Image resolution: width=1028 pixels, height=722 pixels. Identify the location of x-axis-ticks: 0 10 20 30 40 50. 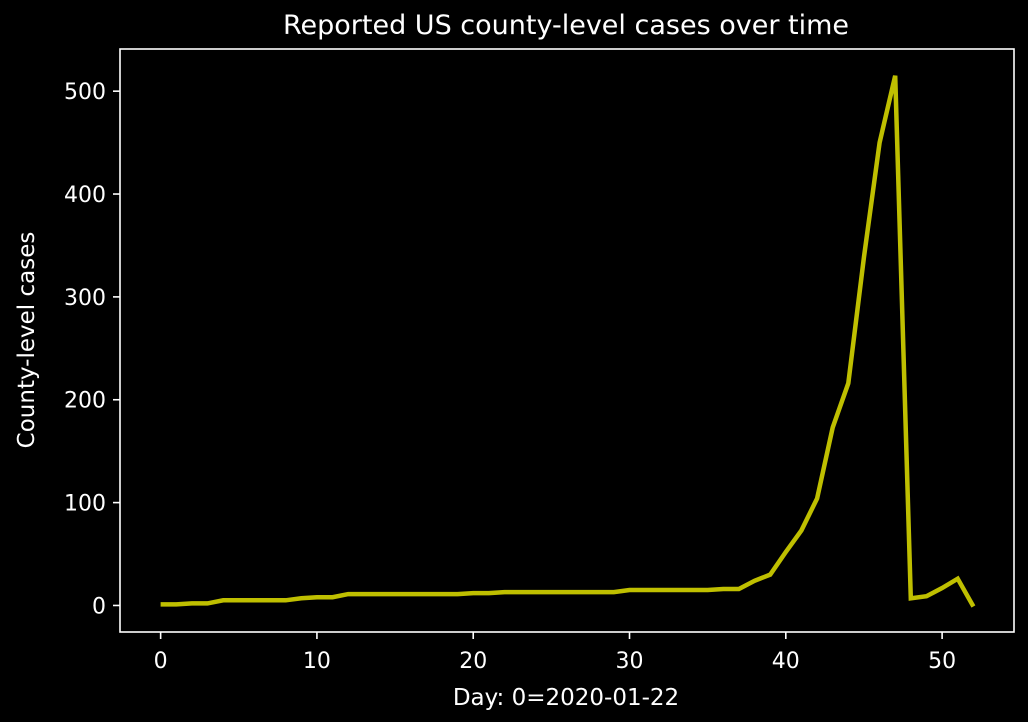
(555, 653).